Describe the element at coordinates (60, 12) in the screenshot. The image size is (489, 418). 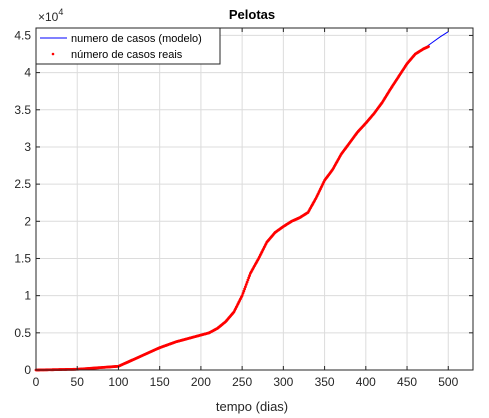
I see `y-multiplier-exponent: 4` at that location.